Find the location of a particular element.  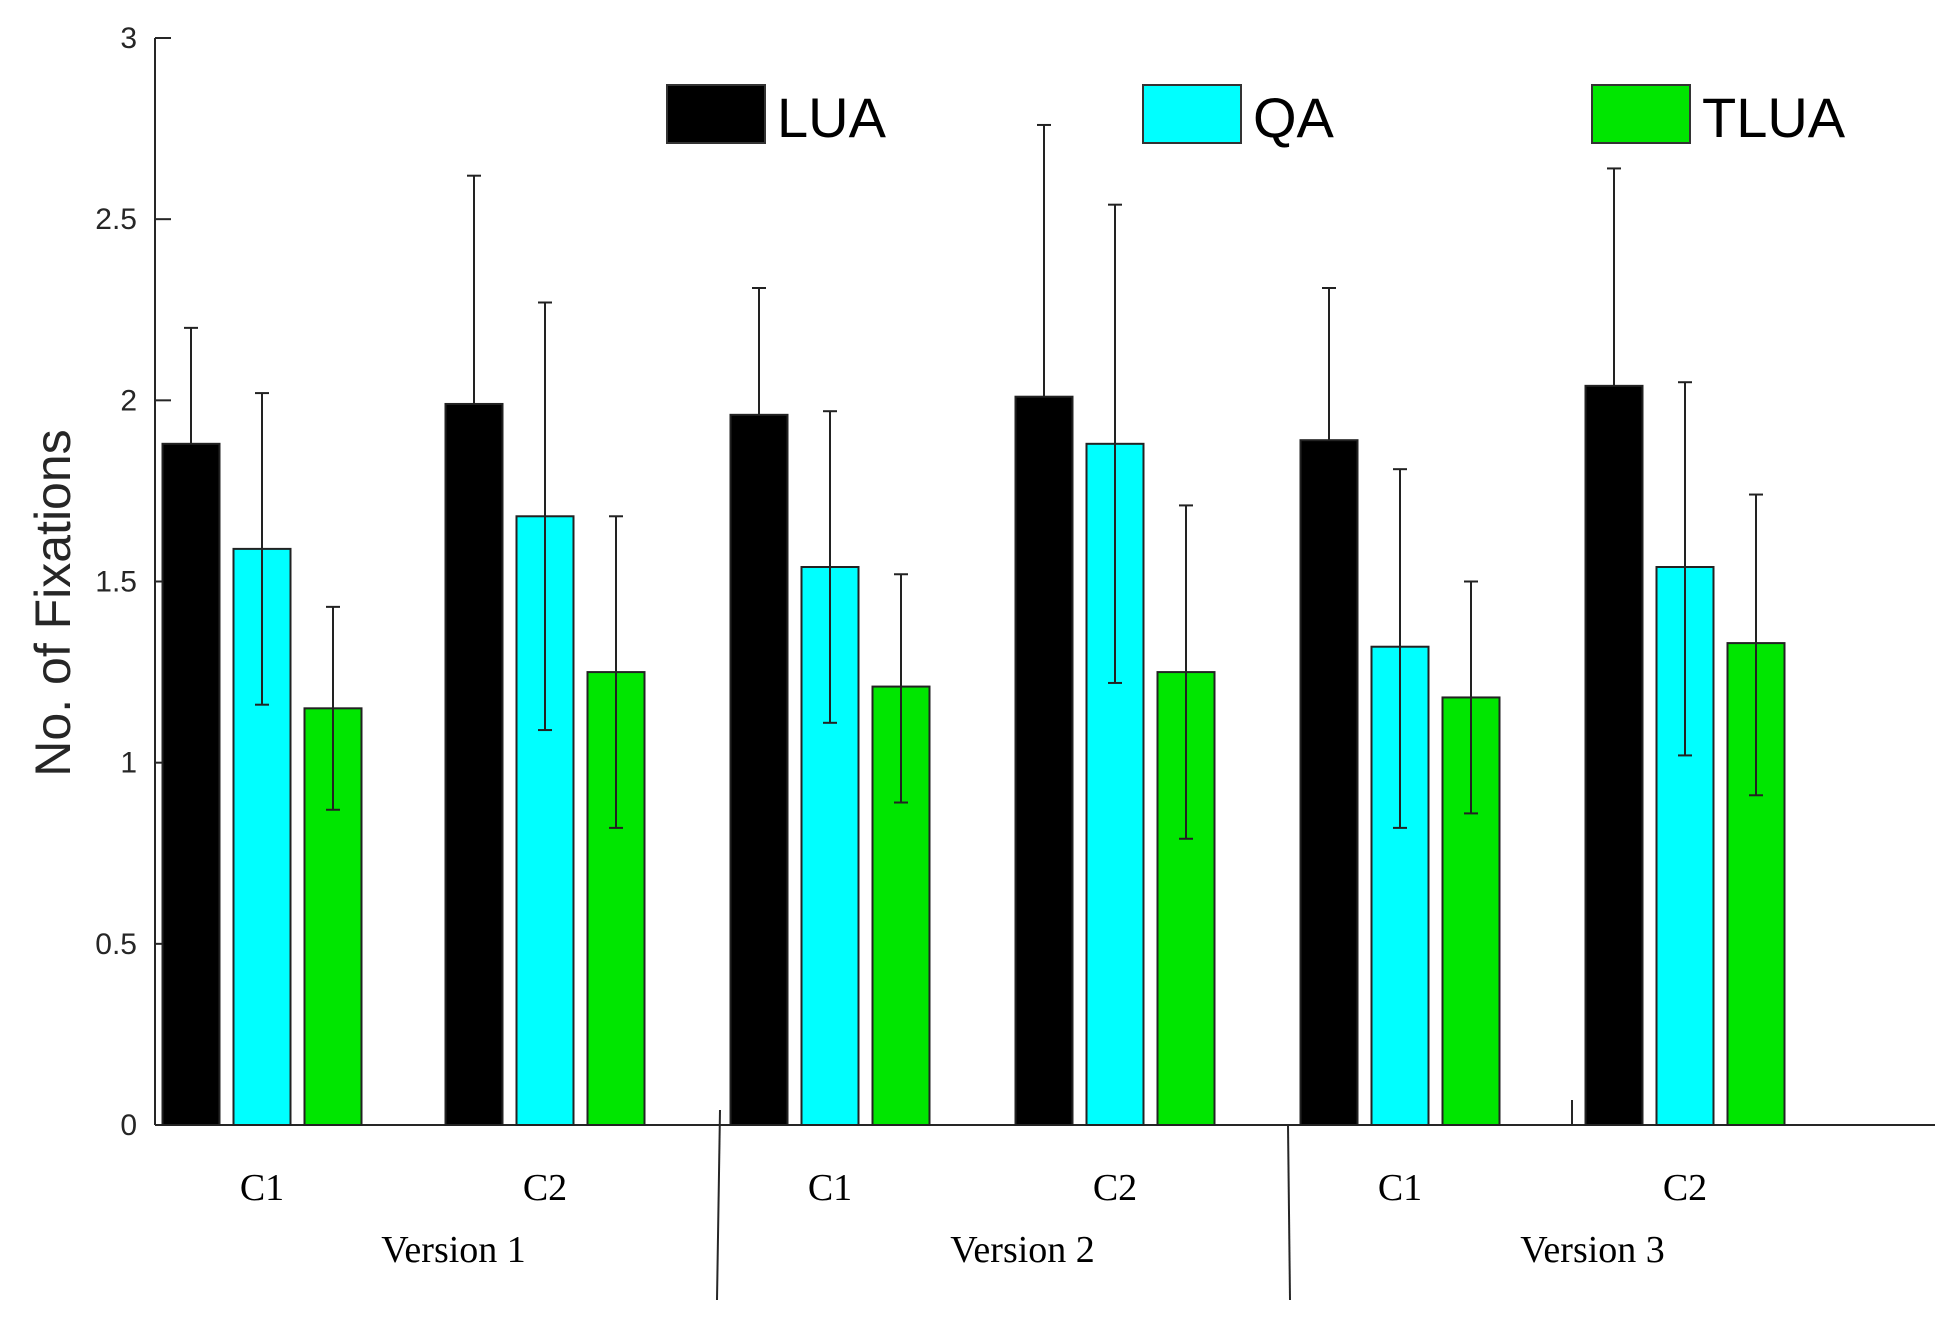

legend-label-tlua: TLUA is located at coordinates (1774, 117).